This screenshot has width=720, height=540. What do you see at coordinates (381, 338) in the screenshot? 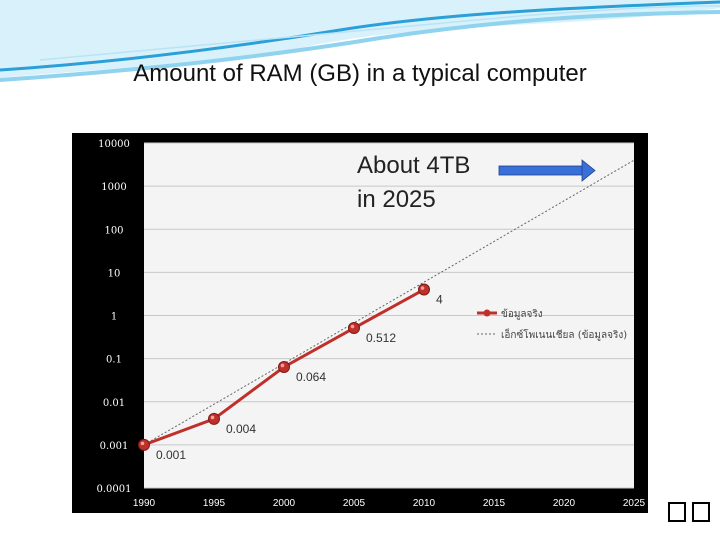
I see `data-label: 0.512` at bounding box center [381, 338].